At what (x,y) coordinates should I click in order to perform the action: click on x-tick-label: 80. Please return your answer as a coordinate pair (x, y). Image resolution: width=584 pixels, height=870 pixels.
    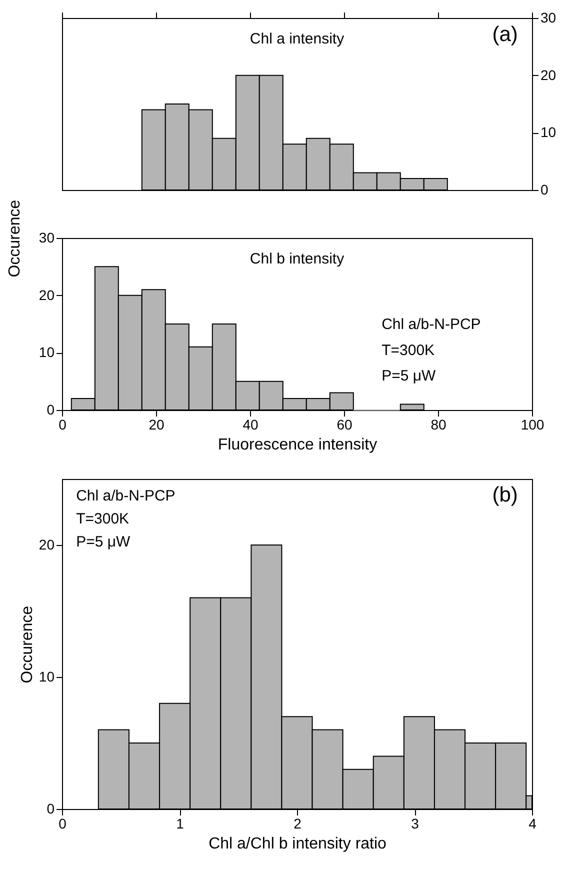
    Looking at the image, I should click on (438, 424).